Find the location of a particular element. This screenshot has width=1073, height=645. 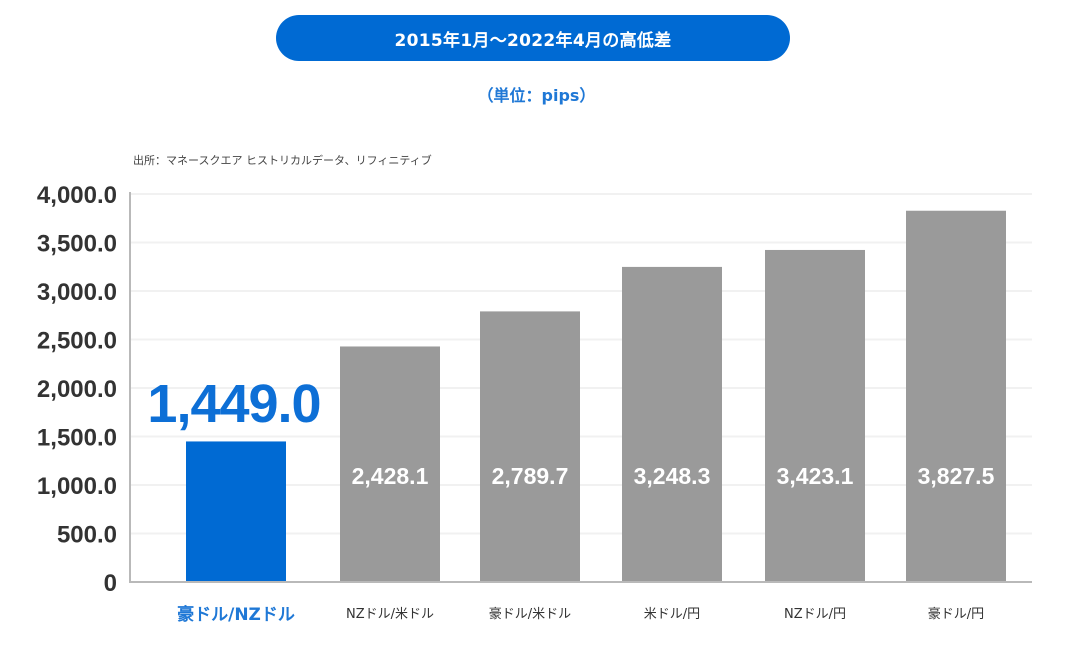

x-tick-label: NZドル/円 is located at coordinates (815, 614).